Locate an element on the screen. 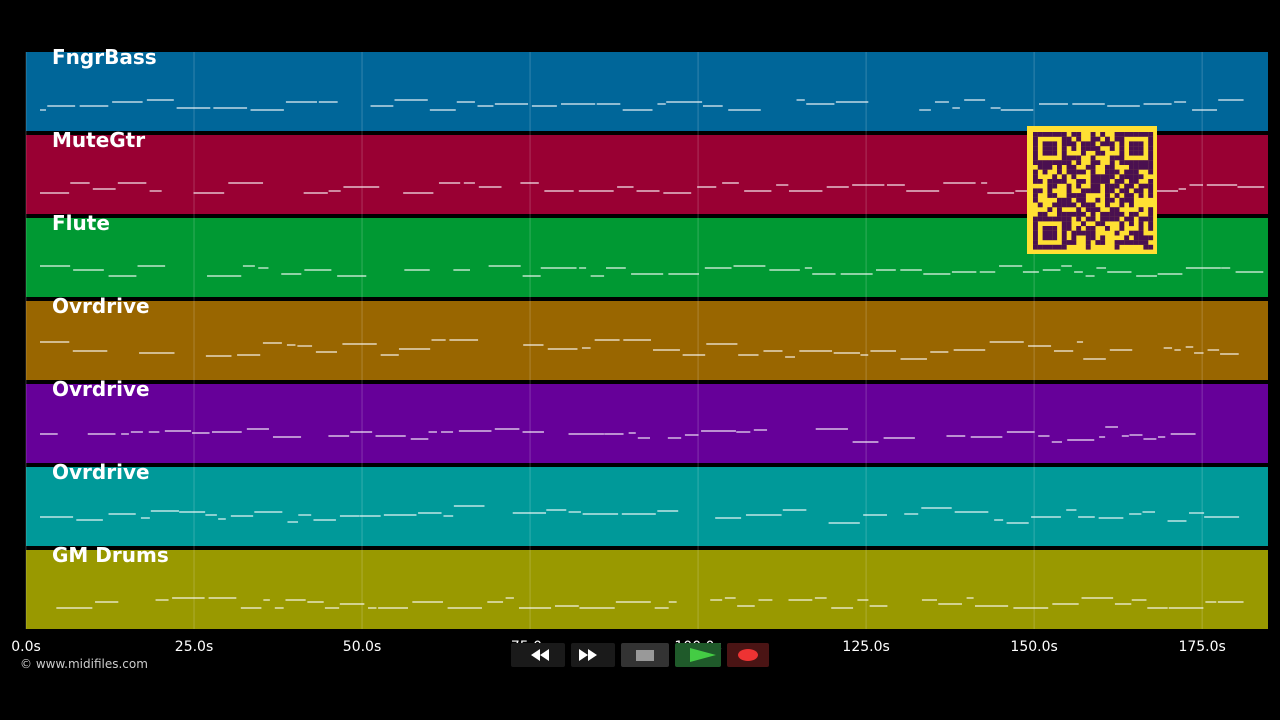 Image resolution: width=1280 pixels, height=720 pixels. x-tick-label: 50.0s is located at coordinates (362, 647).